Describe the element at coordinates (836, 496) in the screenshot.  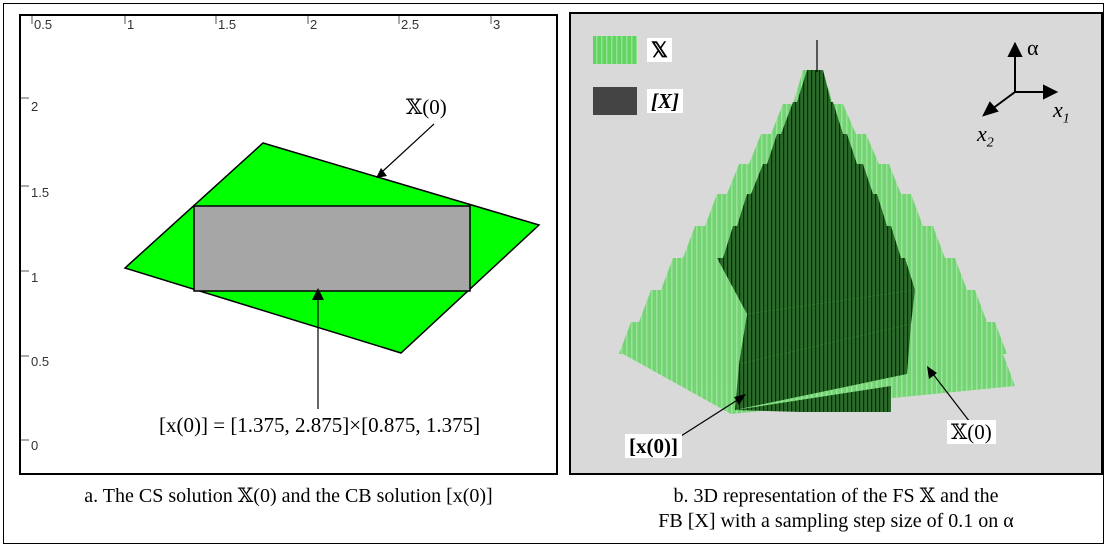
I see `caption-b-line1: b. 3D representation of the FS 𝕏 and the` at that location.